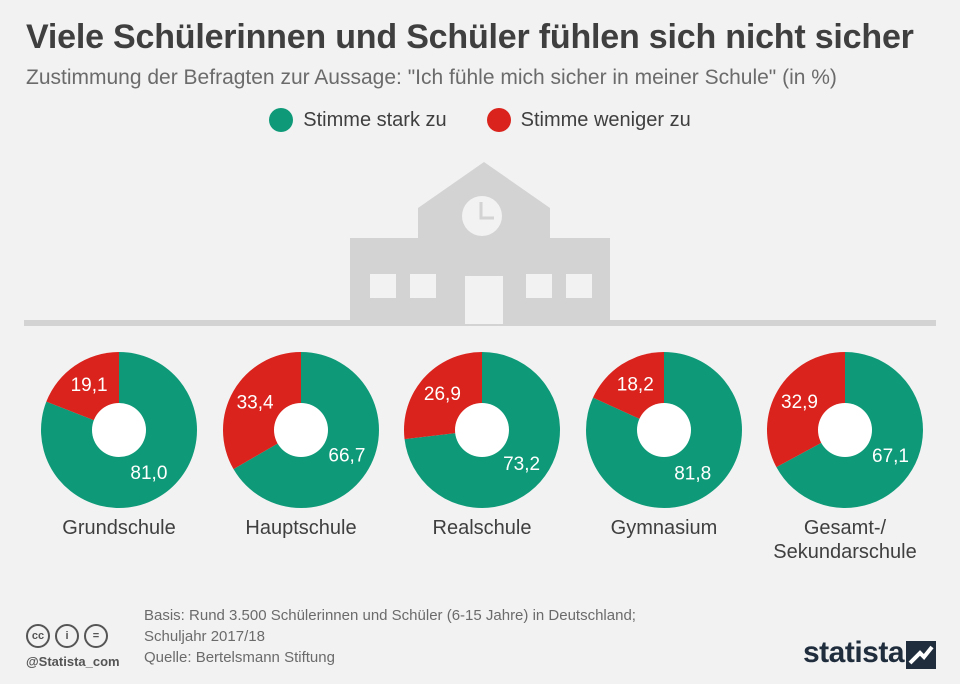 The width and height of the screenshot is (960, 684). What do you see at coordinates (484, 243) in the screenshot?
I see `building-main-roof` at bounding box center [484, 243].